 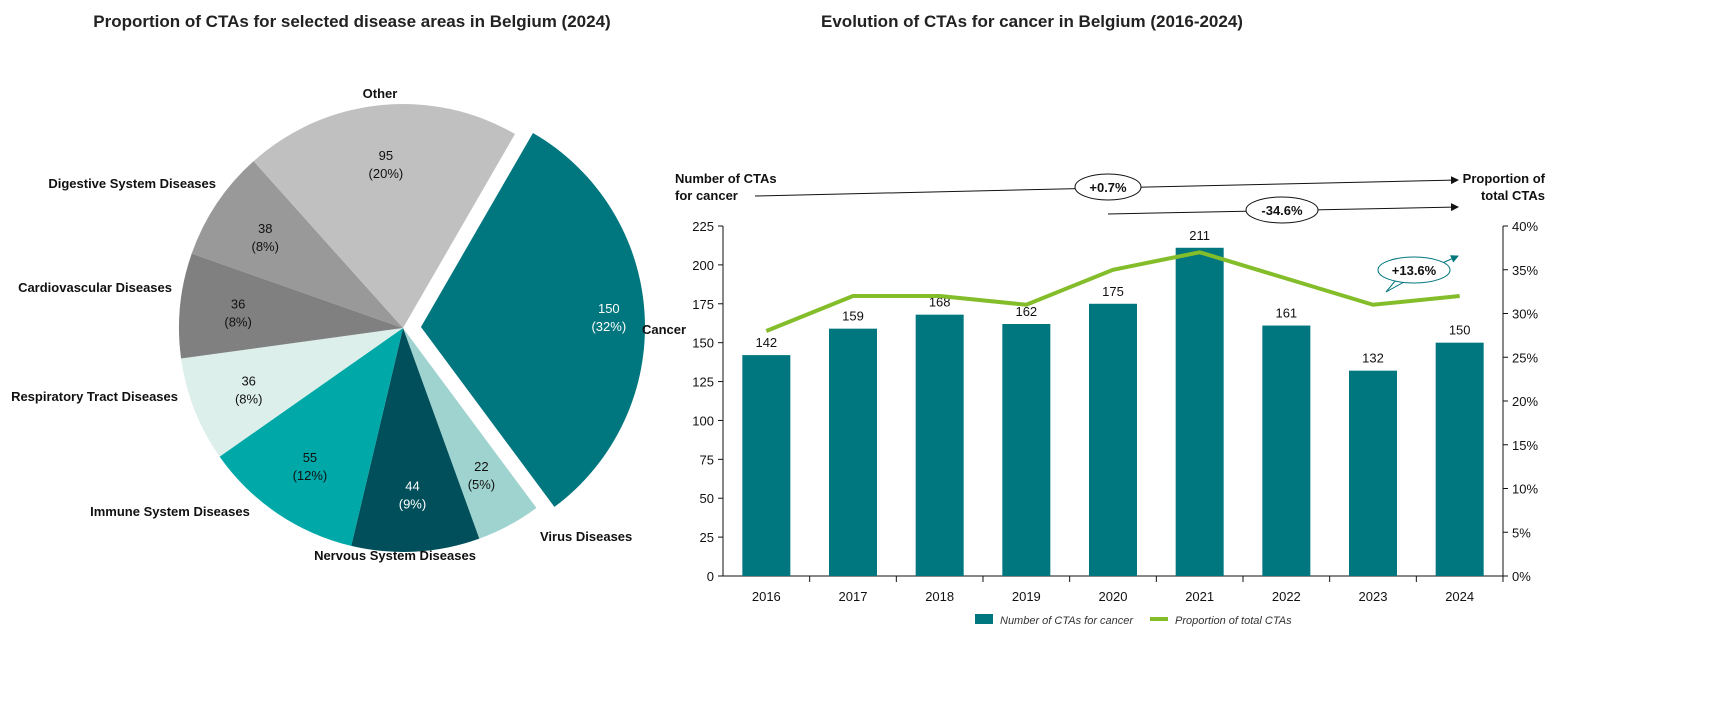 I want to click on slice-value-label: 150, so click(x=609, y=308).